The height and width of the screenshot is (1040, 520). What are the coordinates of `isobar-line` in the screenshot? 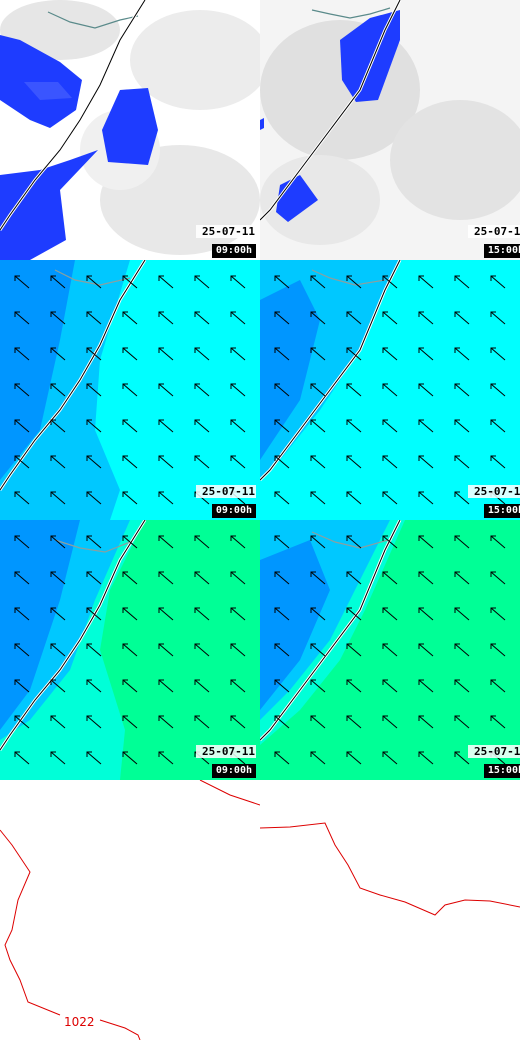 It's located at (229, 793).